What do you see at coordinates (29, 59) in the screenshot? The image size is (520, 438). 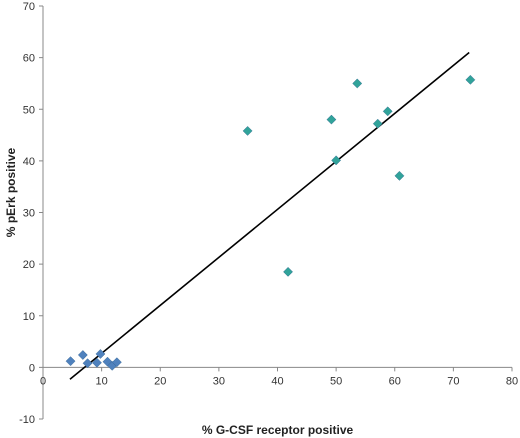 I see `y-tick-label: 60` at bounding box center [29, 59].